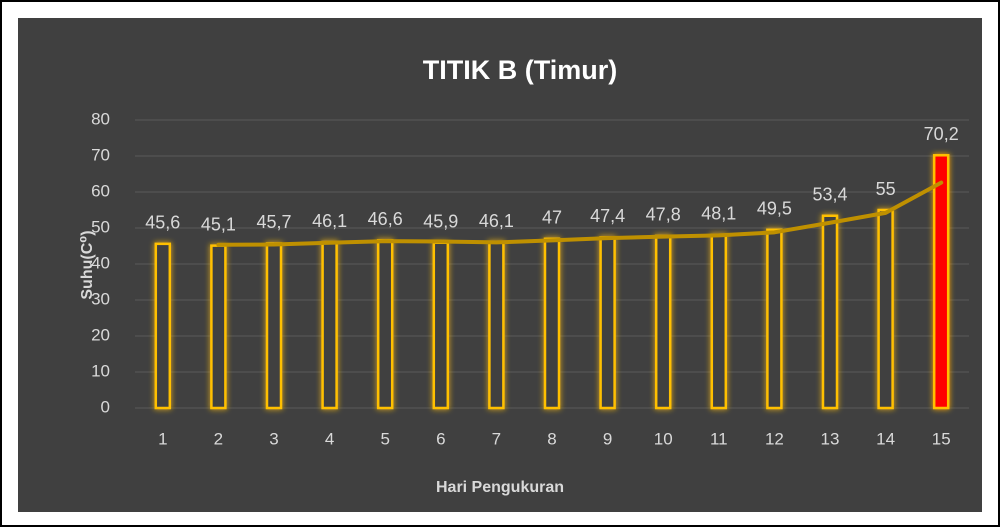 The image size is (1000, 532). I want to click on value-label: 70,2, so click(941, 134).